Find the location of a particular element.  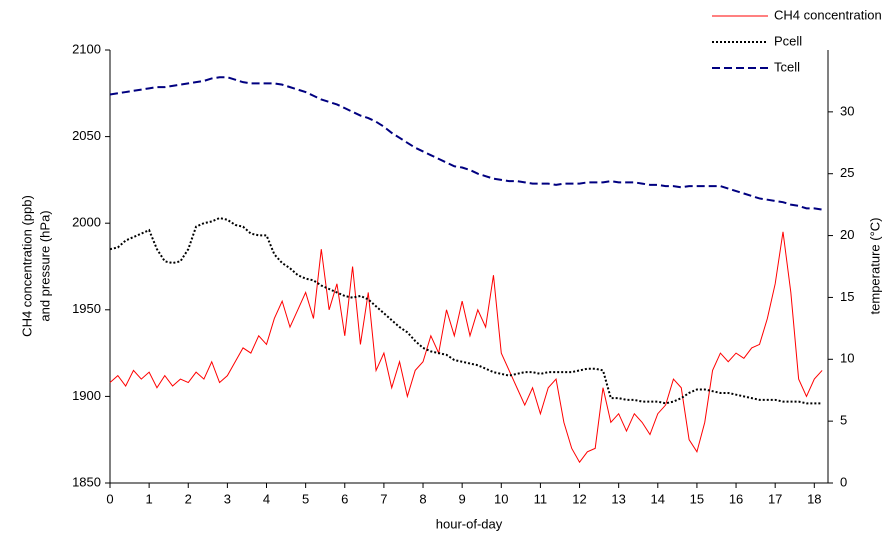

y2-tick-label: 20 is located at coordinates (847, 234).